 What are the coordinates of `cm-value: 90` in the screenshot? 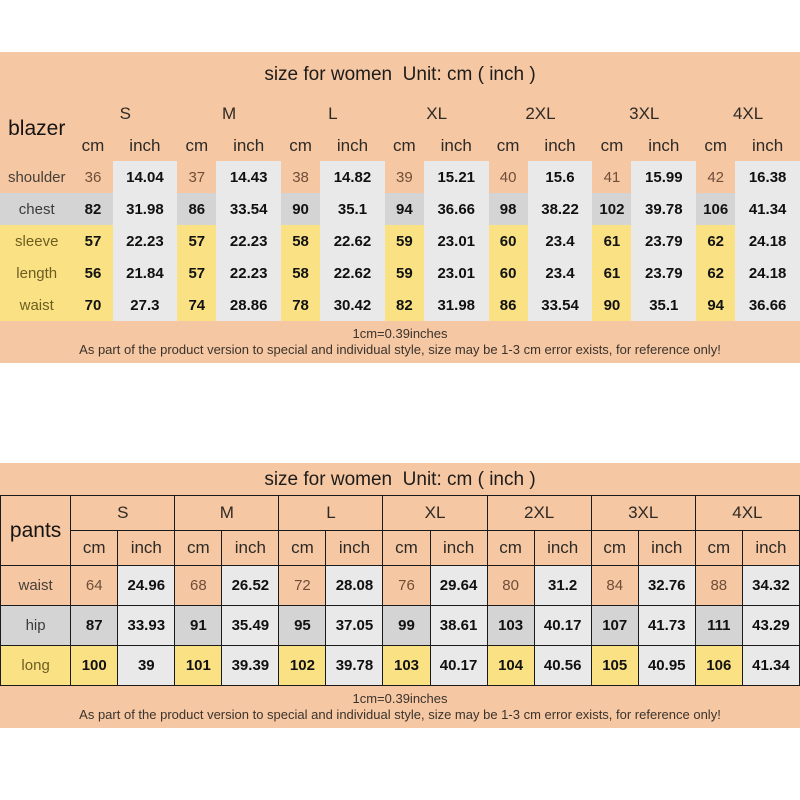 It's located at (612, 305).